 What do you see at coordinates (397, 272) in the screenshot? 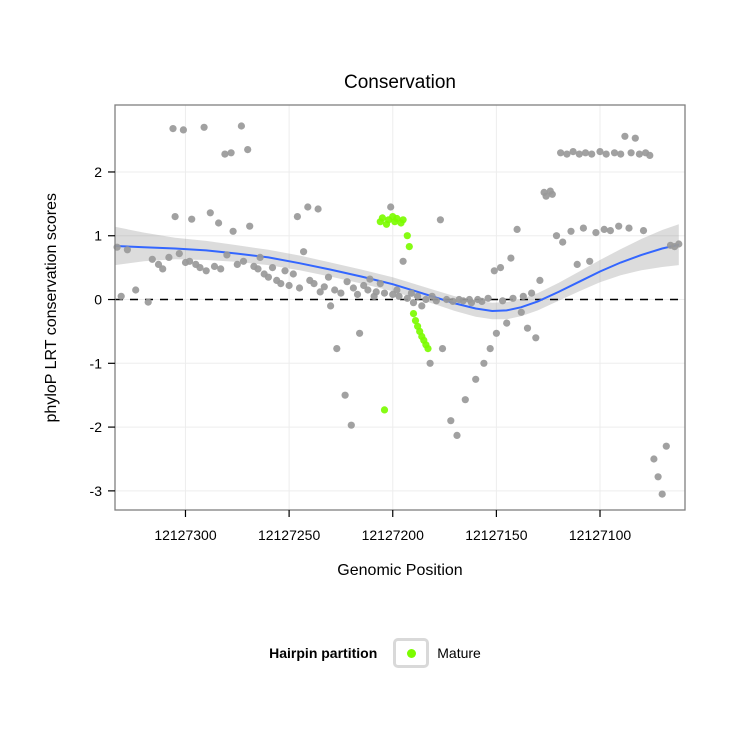
I see `ci-ribbon` at bounding box center [397, 272].